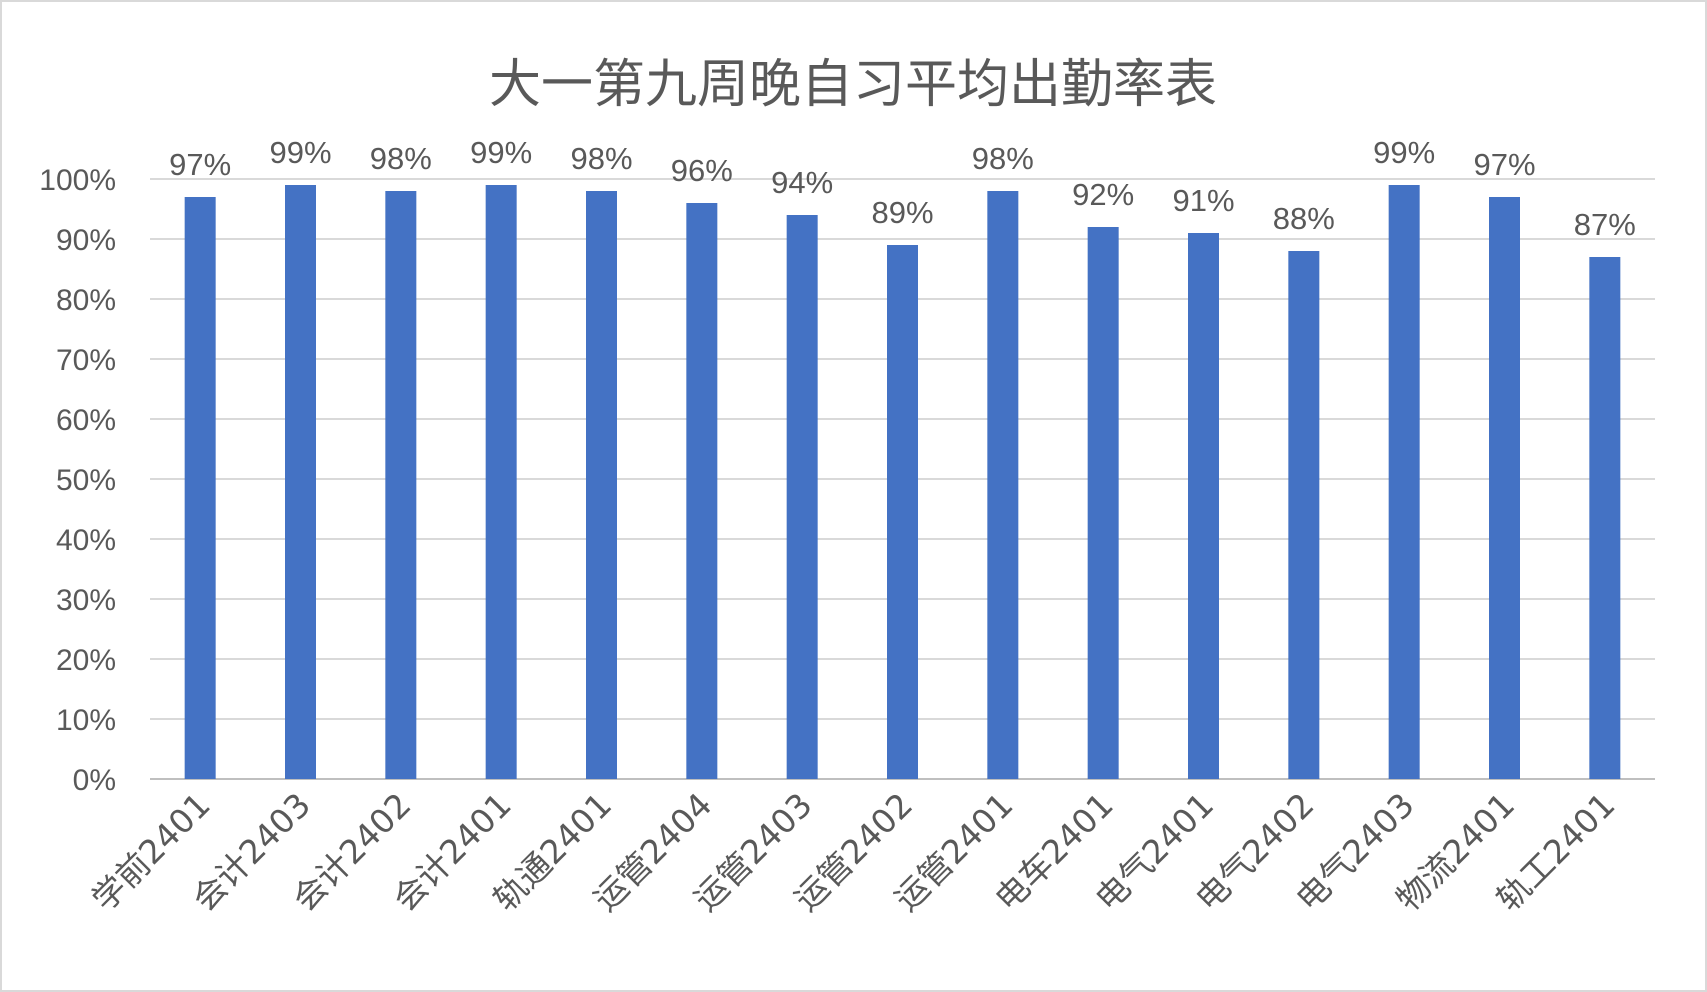 The width and height of the screenshot is (1707, 992). Describe the element at coordinates (1605, 224) in the screenshot. I see `data-label: 87%` at that location.